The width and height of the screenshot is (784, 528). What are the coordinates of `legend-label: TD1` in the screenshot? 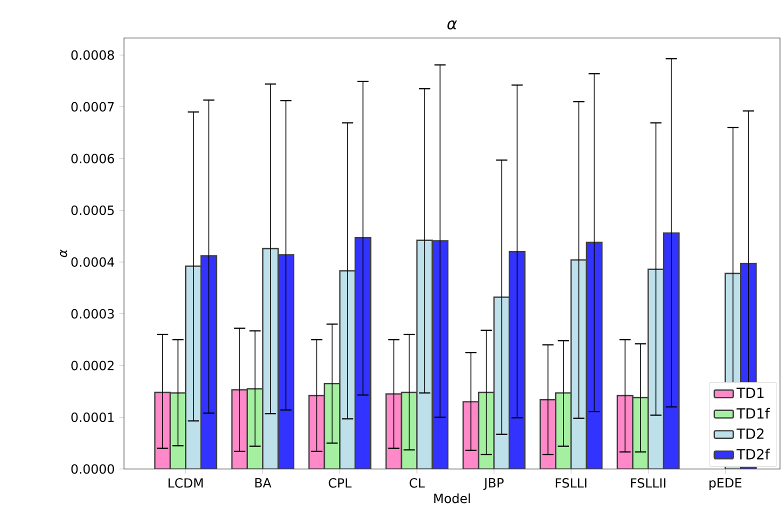 It's located at (750, 393).